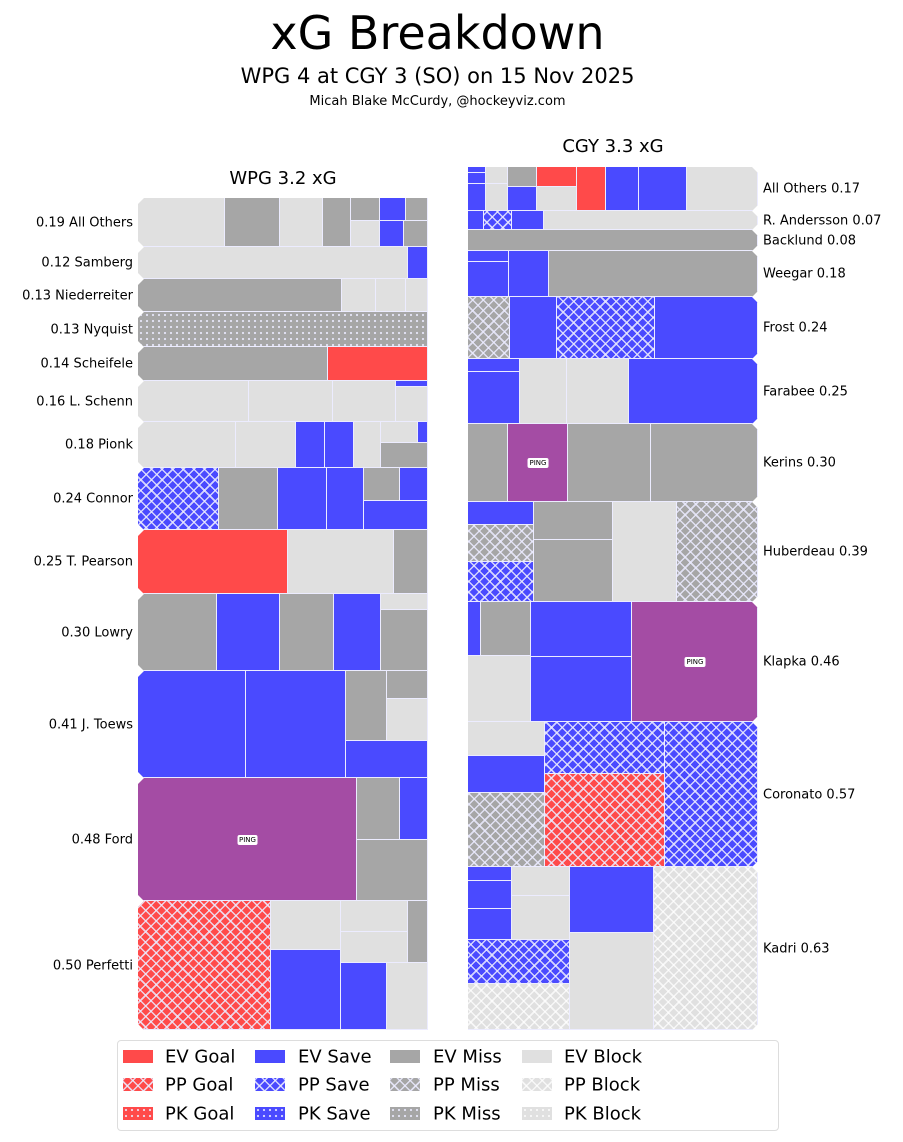 This screenshot has height=1142, width=903. What do you see at coordinates (799, 463) in the screenshot?
I see `player-label: Kerins 0.30` at bounding box center [799, 463].